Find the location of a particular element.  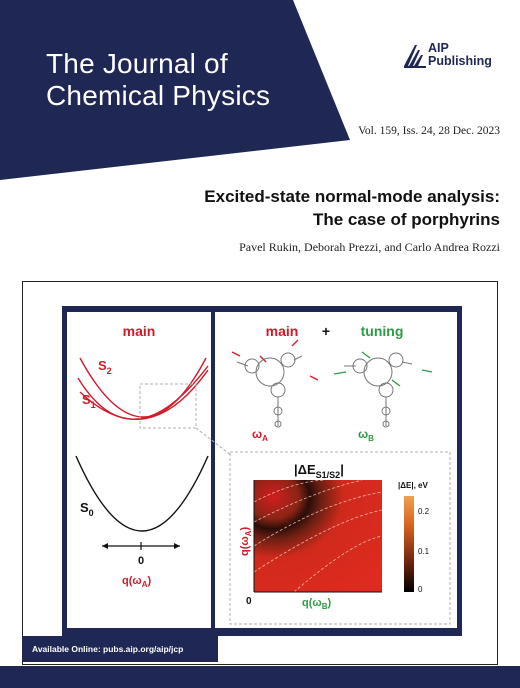

publisher-name-line2: Publishing is located at coordinates (460, 61).